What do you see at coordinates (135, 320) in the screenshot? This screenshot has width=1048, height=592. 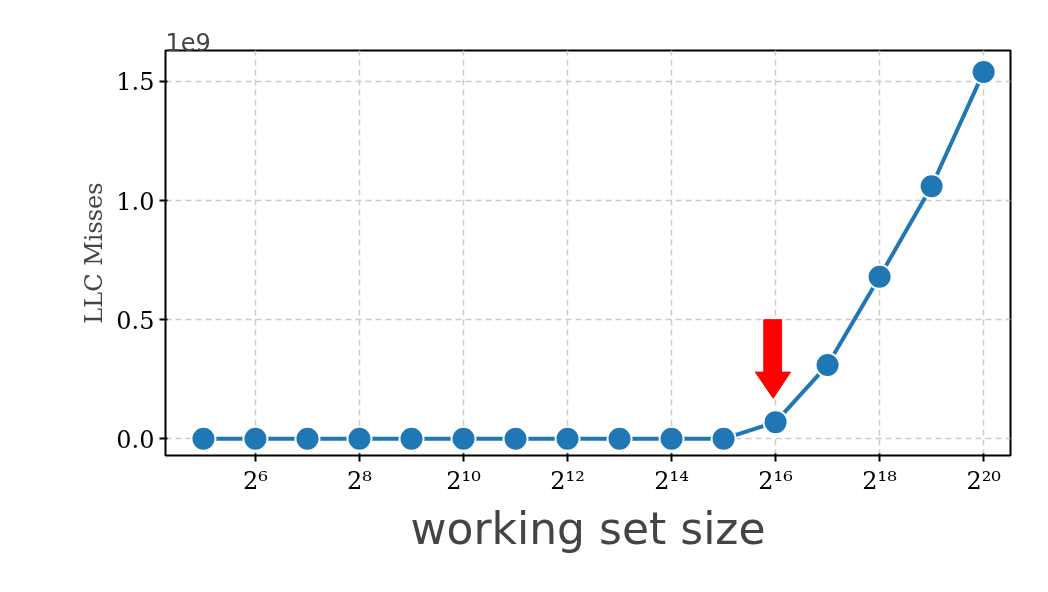 I see `y-tick-label: 0.5` at bounding box center [135, 320].